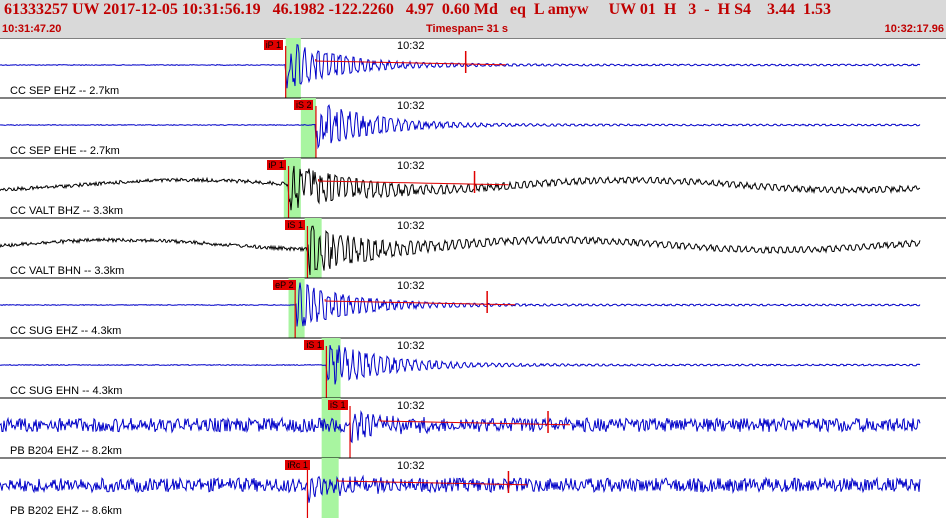 This screenshot has width=946, height=520. What do you see at coordinates (66, 511) in the screenshot?
I see `trace-label: PB B202 EHZ -- 8.6km` at bounding box center [66, 511].